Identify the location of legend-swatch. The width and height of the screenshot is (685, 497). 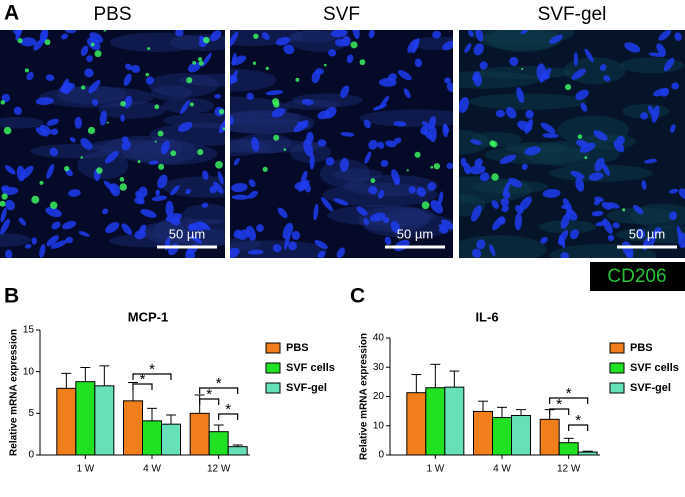
(617, 388).